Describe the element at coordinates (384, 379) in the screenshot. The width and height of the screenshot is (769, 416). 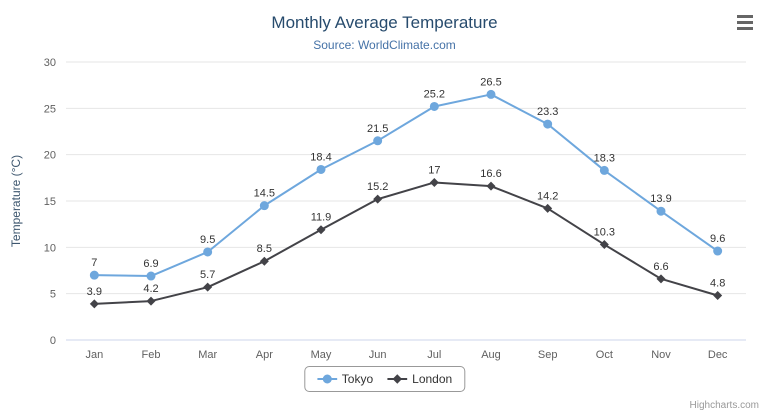
I see `legend: Tokyo London` at that location.